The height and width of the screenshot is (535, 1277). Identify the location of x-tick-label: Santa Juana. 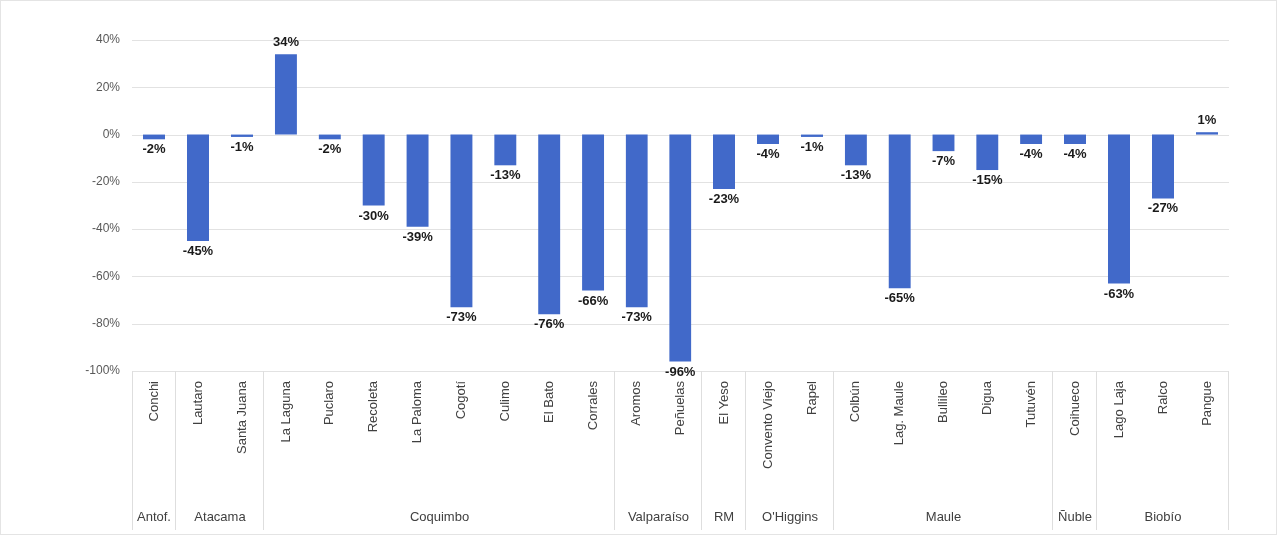
(241, 417).